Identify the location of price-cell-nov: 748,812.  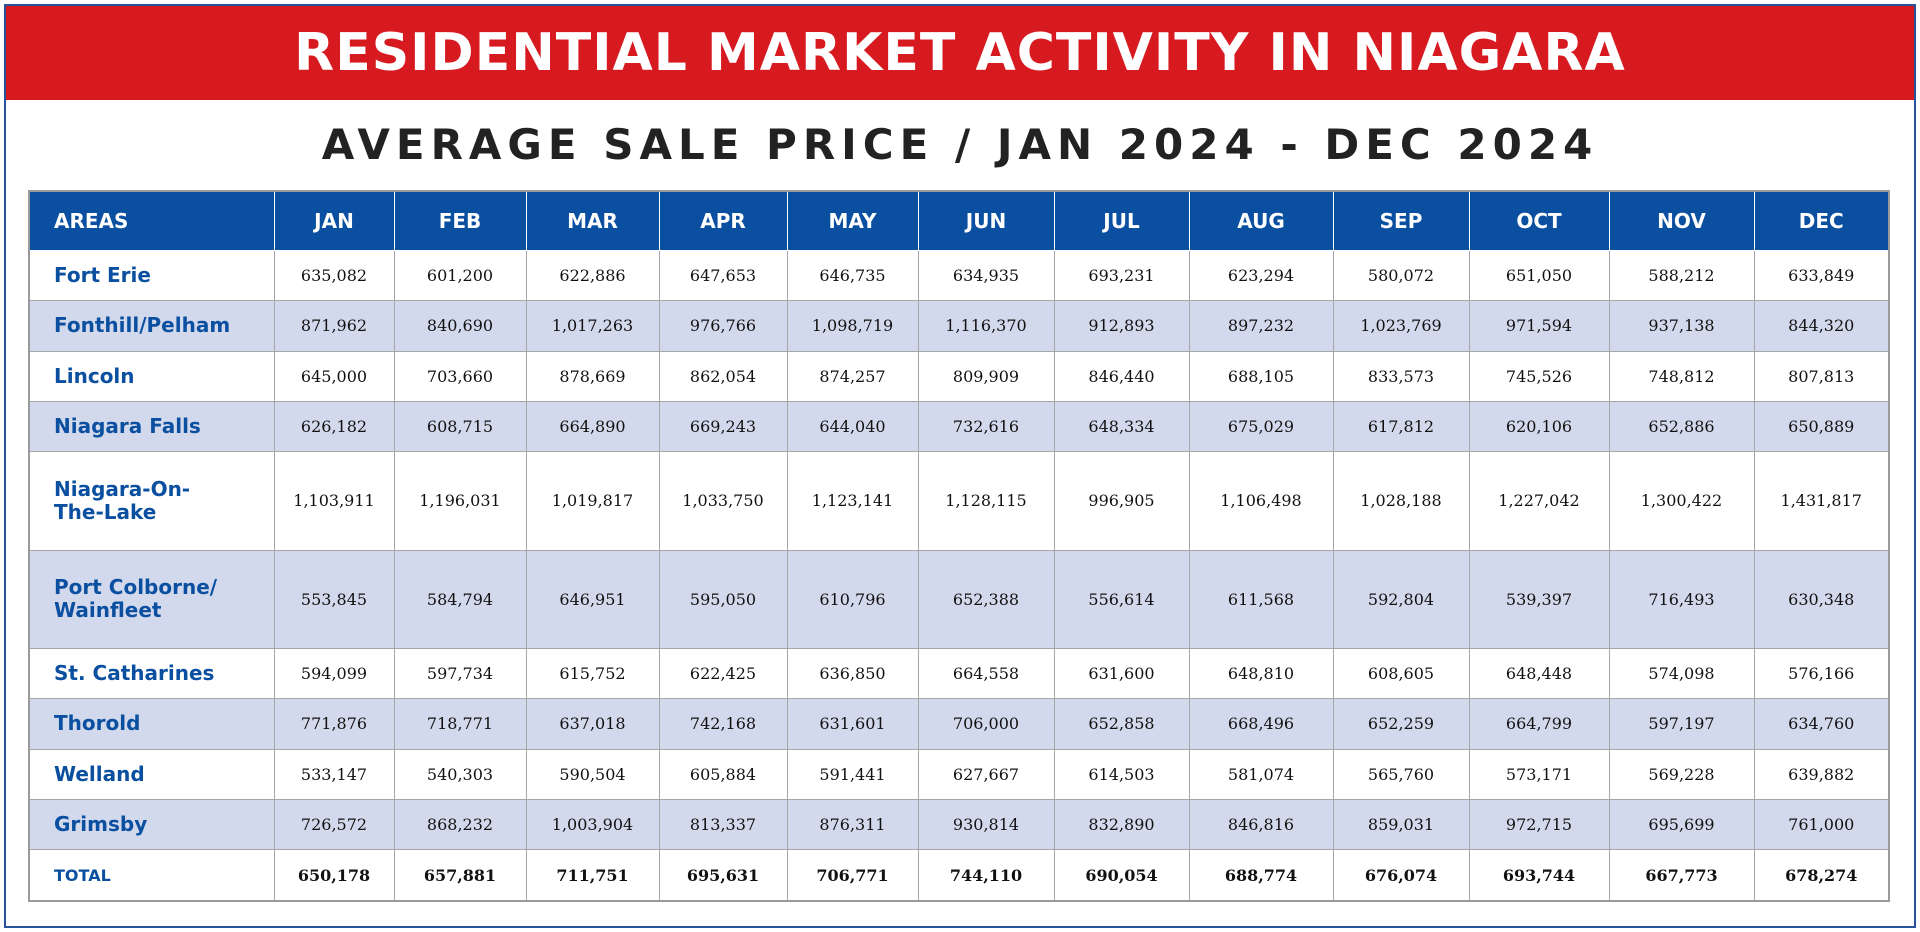
(1681, 376).